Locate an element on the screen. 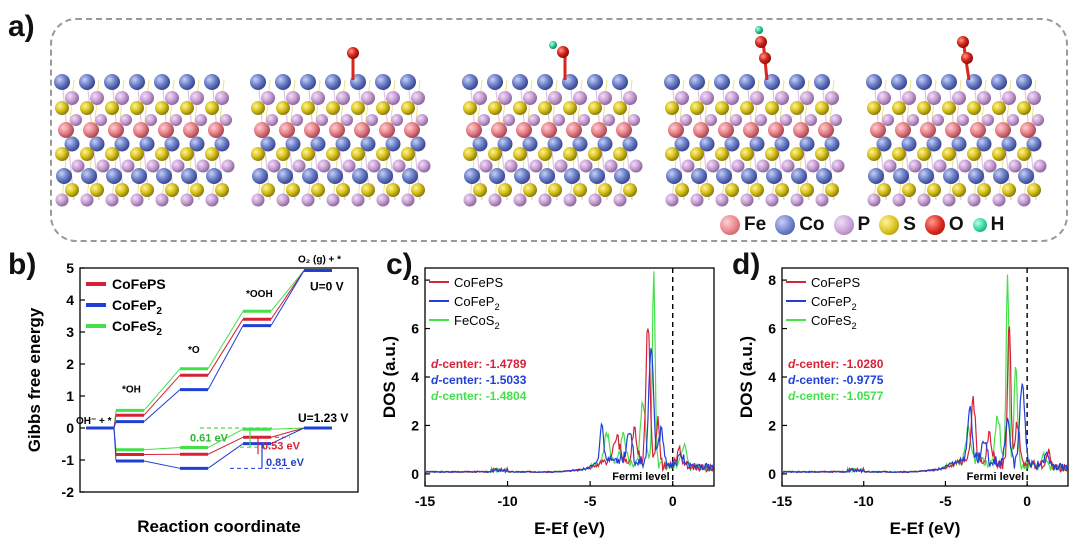  co-ball-icon is located at coordinates (785, 225).